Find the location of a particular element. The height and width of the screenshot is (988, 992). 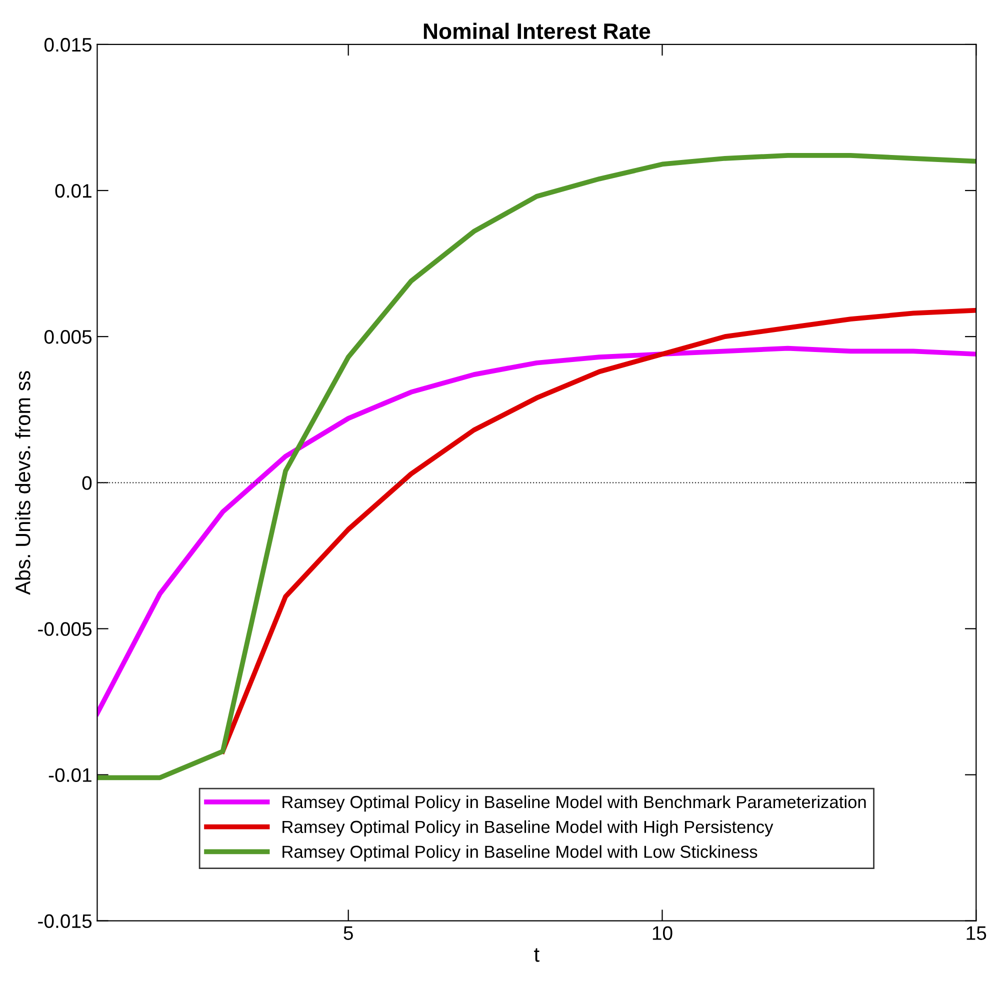

x-tick-label: 10 is located at coordinates (662, 933).